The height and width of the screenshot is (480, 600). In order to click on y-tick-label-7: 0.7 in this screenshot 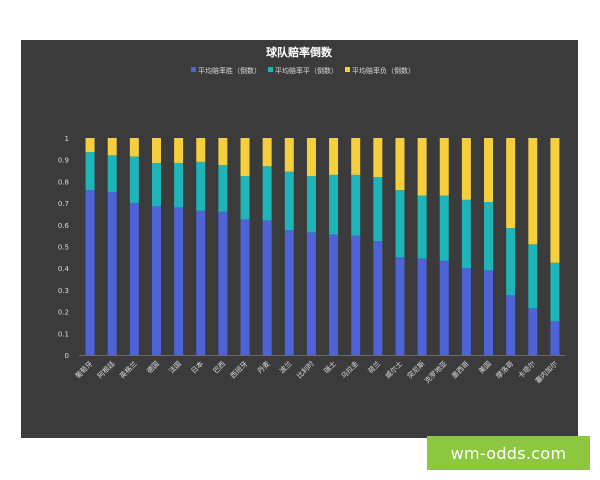, I will do `click(63, 204)`.